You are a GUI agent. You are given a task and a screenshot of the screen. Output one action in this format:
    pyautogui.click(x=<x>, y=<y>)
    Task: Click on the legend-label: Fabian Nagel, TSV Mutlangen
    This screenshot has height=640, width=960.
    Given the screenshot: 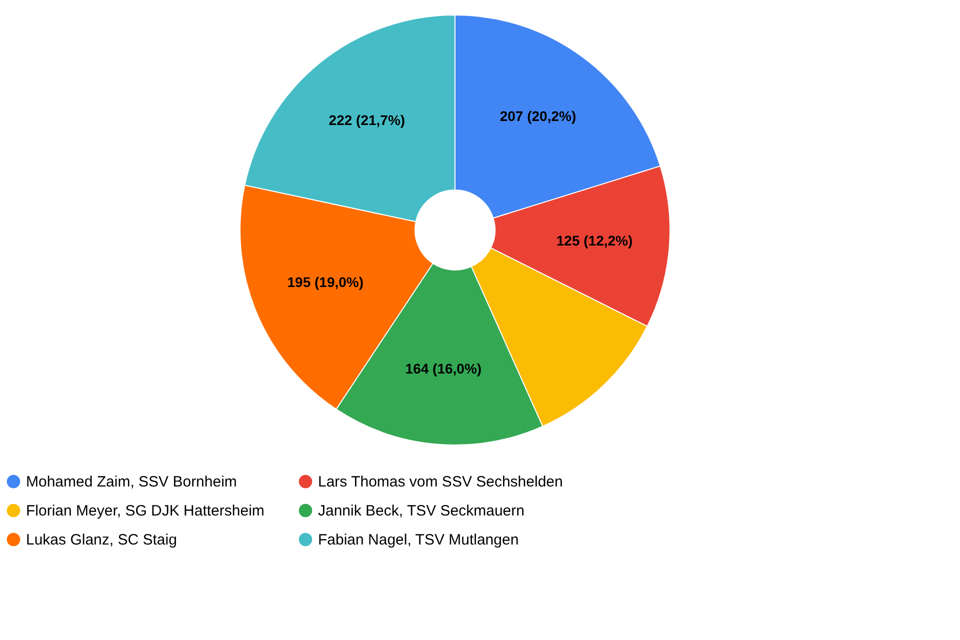 What is the action you would take?
    pyautogui.click(x=418, y=540)
    